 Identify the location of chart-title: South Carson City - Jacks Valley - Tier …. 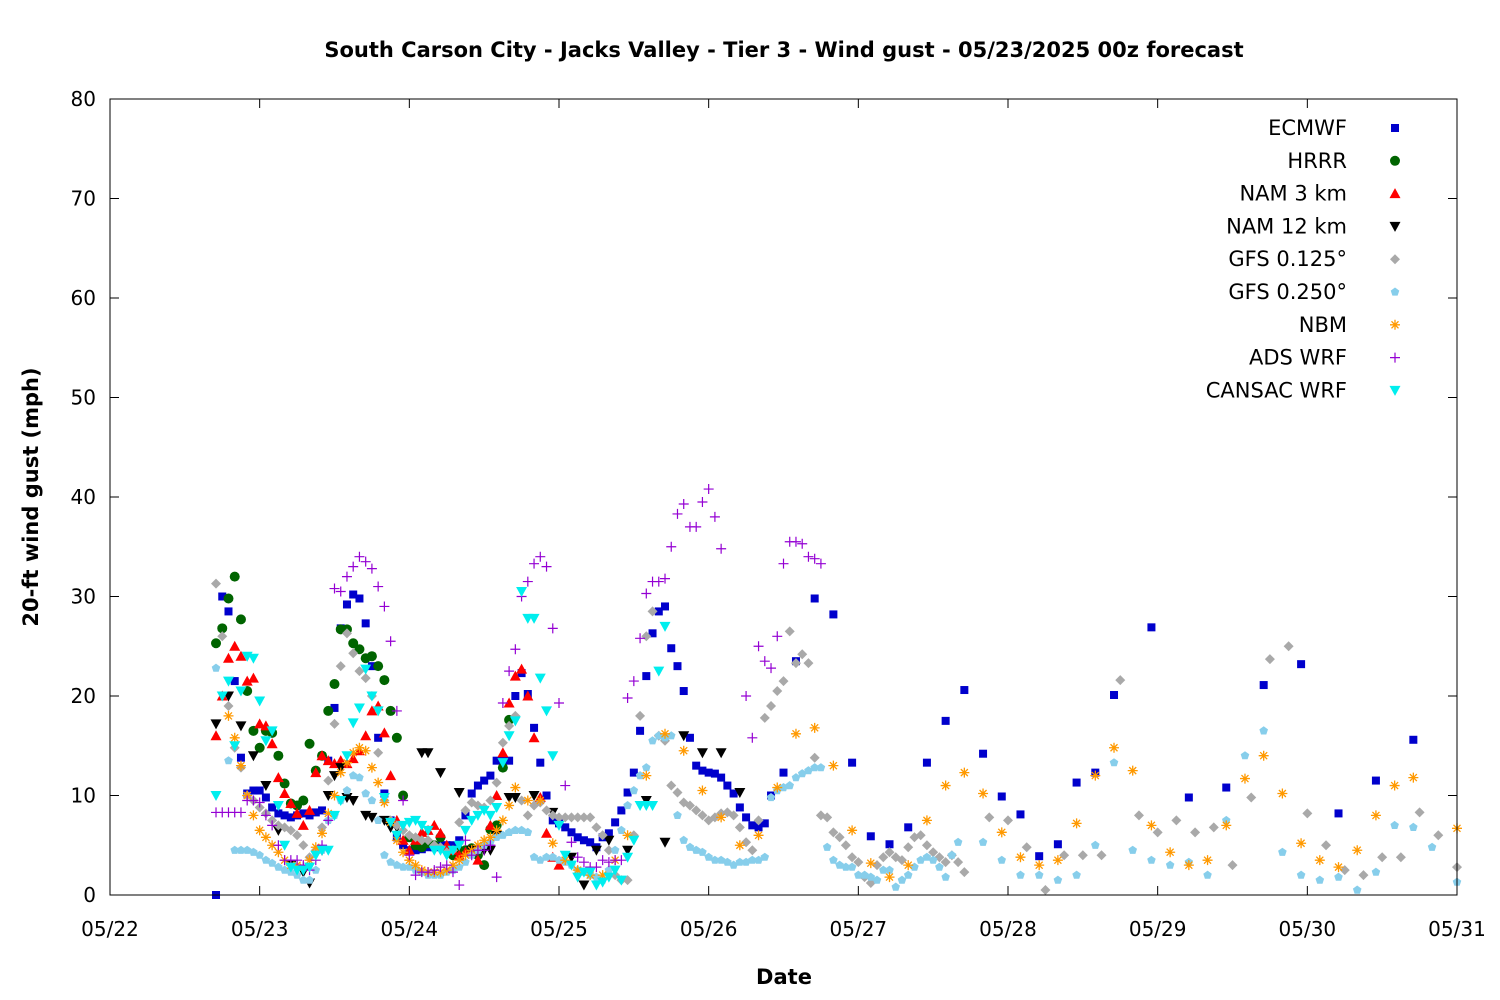
(783, 50).